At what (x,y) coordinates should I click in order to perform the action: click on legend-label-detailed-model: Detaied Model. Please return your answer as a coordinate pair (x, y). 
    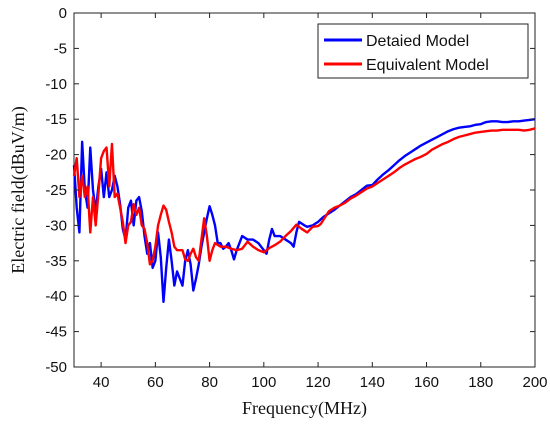
    Looking at the image, I should click on (417, 41).